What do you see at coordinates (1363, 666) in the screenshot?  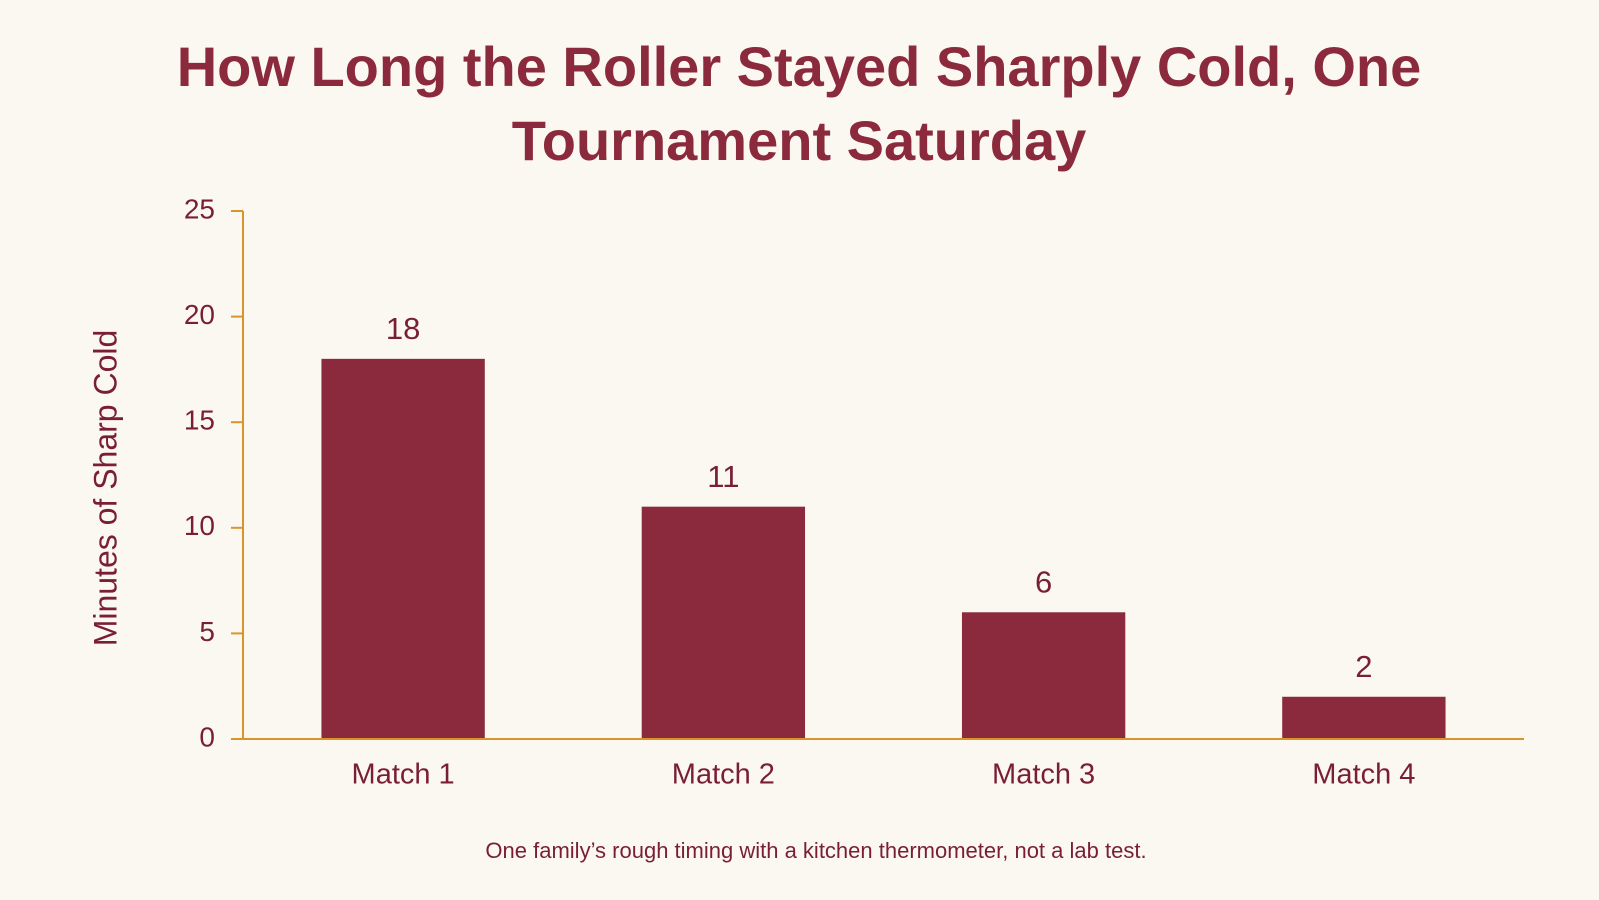 I see `value-label: 2` at bounding box center [1363, 666].